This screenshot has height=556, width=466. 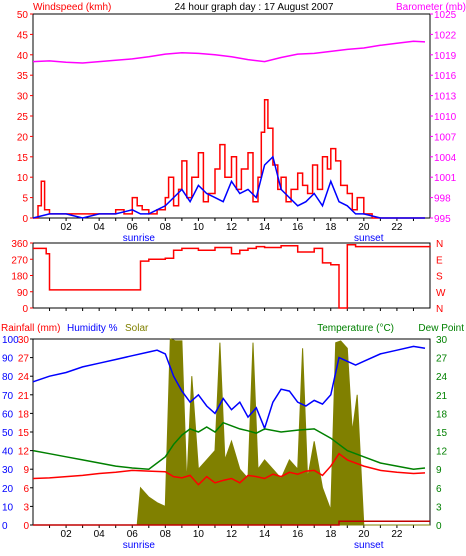 What do you see at coordinates (24, 340) in the screenshot?
I see `chart3-ytick-inner-label: 30` at bounding box center [24, 340].